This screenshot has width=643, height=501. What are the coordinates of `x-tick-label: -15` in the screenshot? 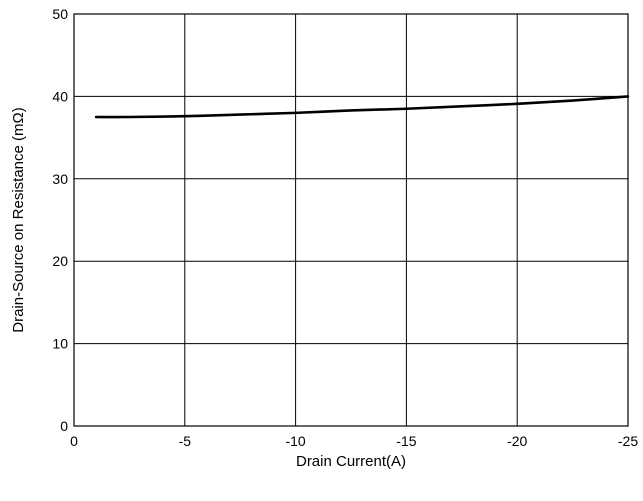 It's located at (406, 441).